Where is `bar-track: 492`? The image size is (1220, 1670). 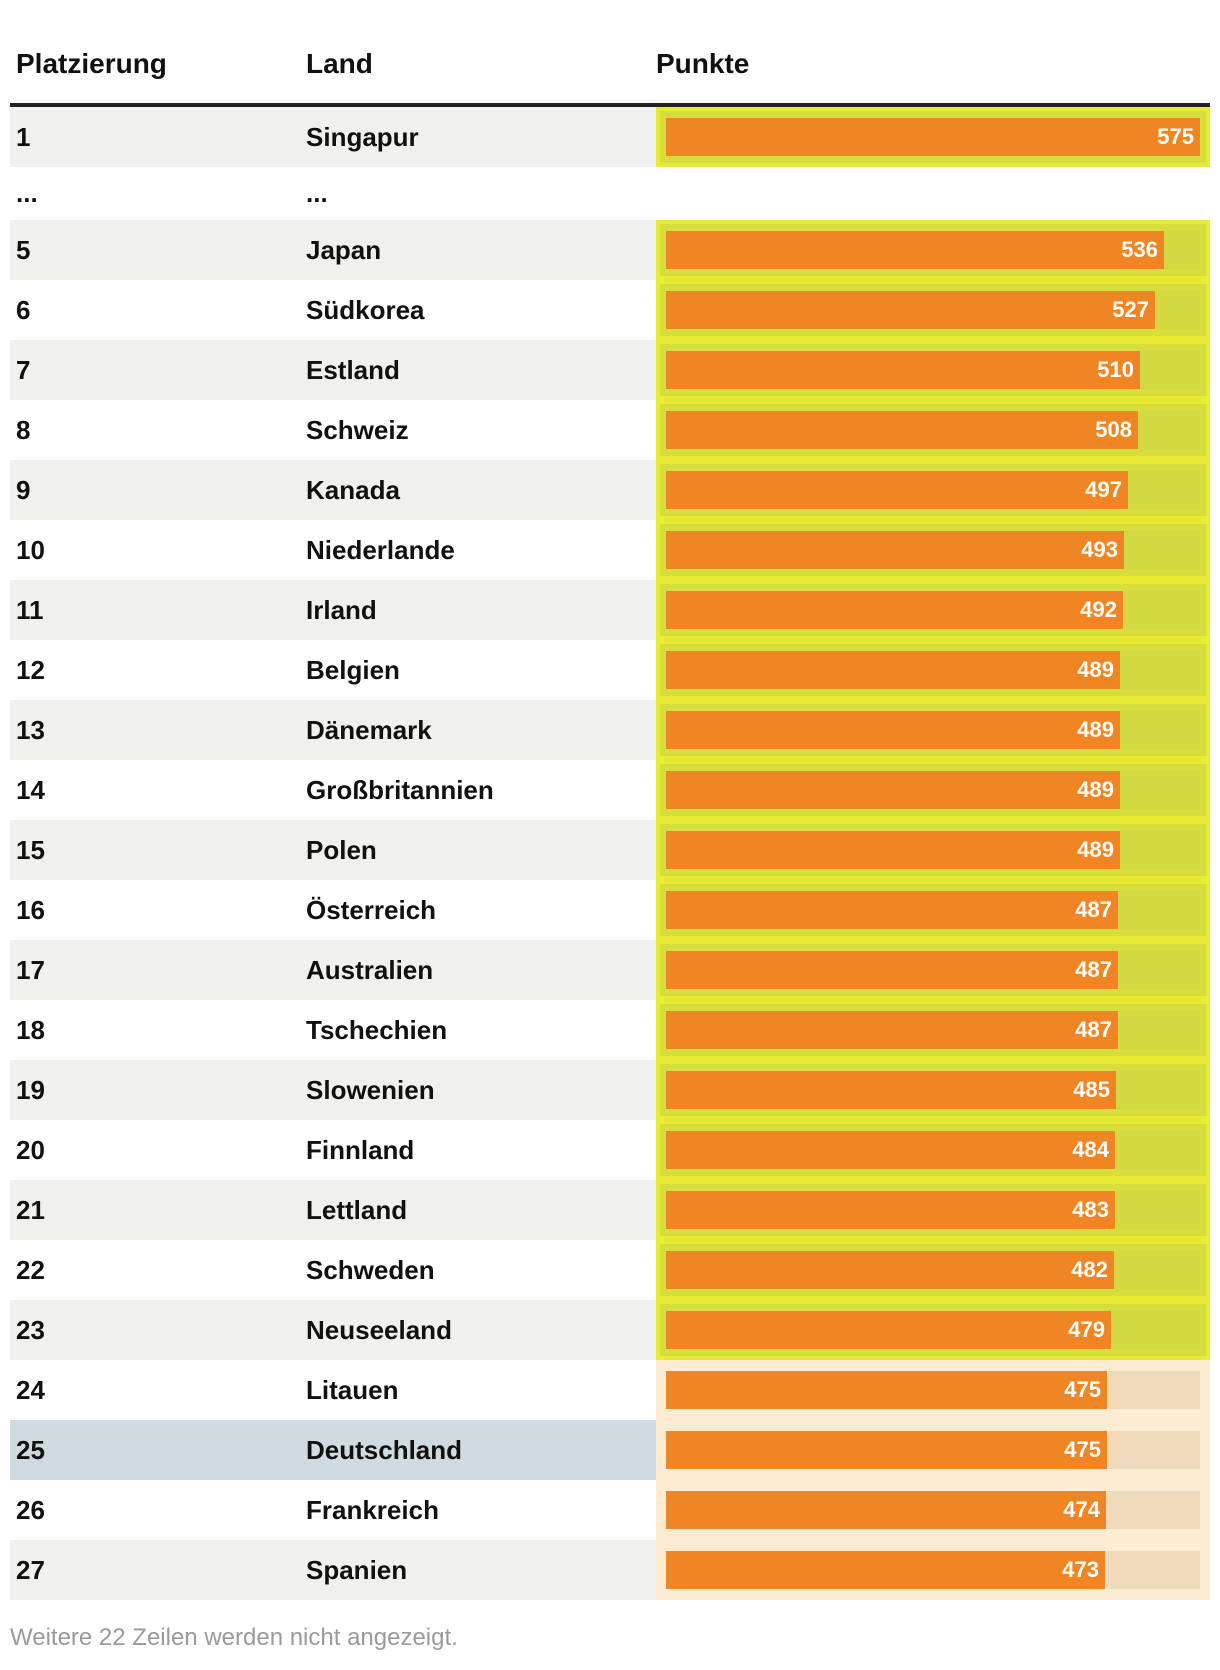
bar-track: 492 is located at coordinates (933, 610).